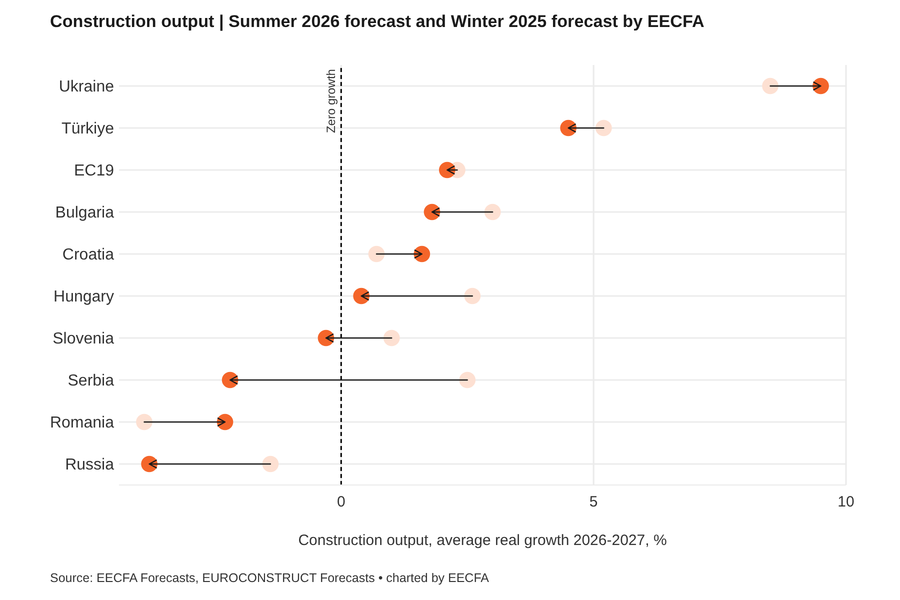 This screenshot has width=900, height=600. What do you see at coordinates (593, 502) in the screenshot?
I see `x-tick-label: 5` at bounding box center [593, 502].